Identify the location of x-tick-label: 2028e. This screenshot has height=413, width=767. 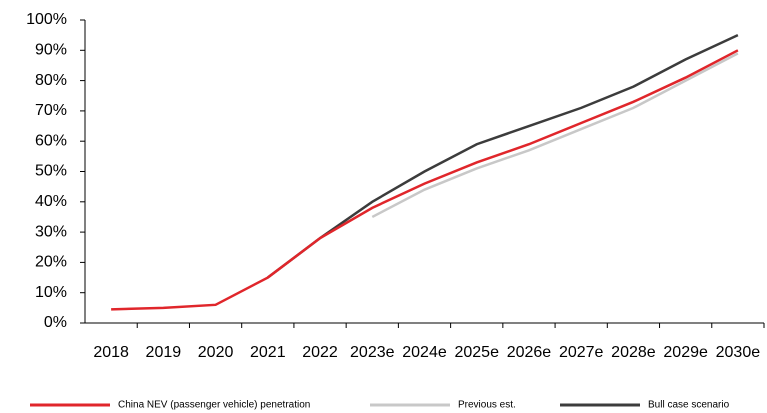
(633, 352).